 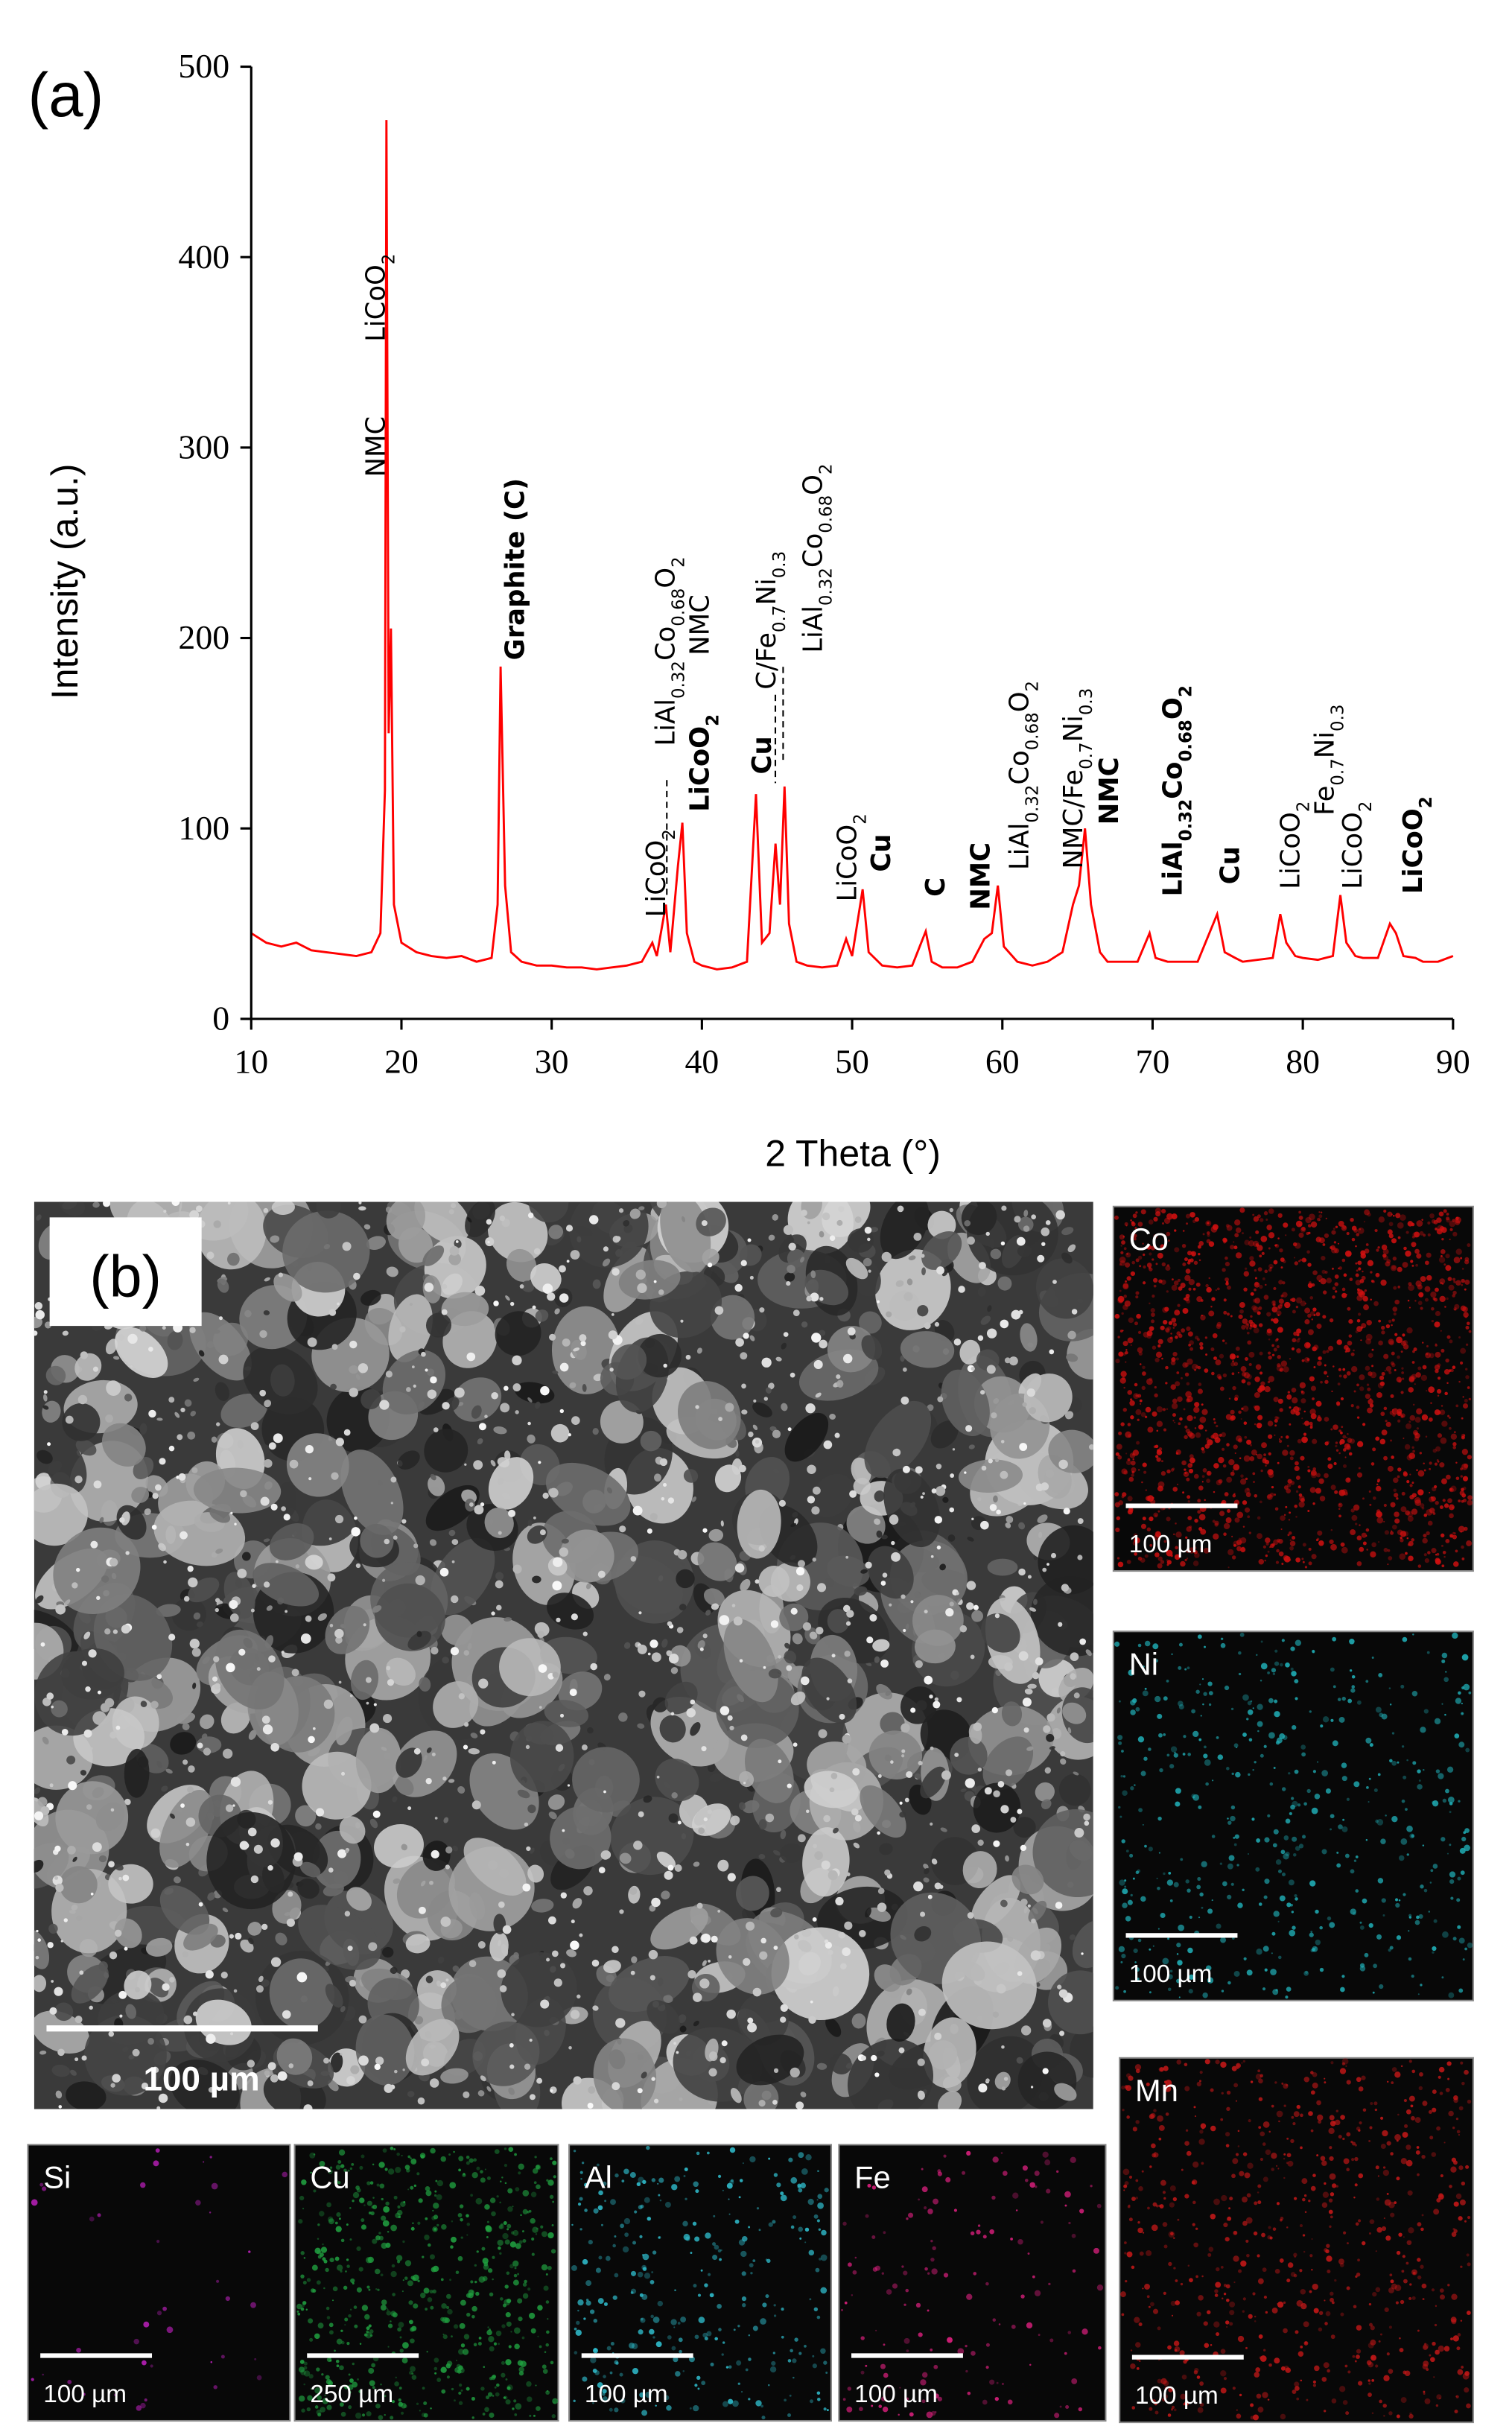 I want to click on y-tick-label: 300, so click(x=204, y=447).